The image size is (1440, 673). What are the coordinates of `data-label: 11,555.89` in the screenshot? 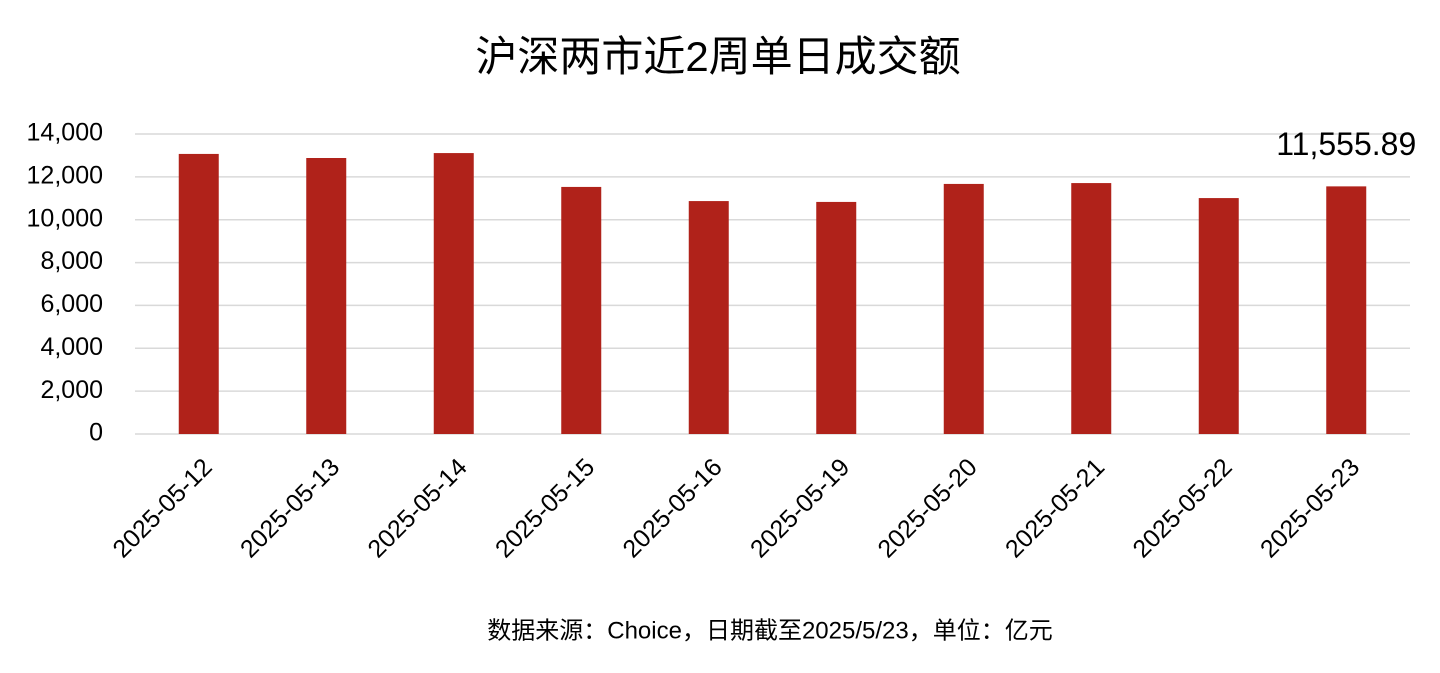 It's located at (1346, 144).